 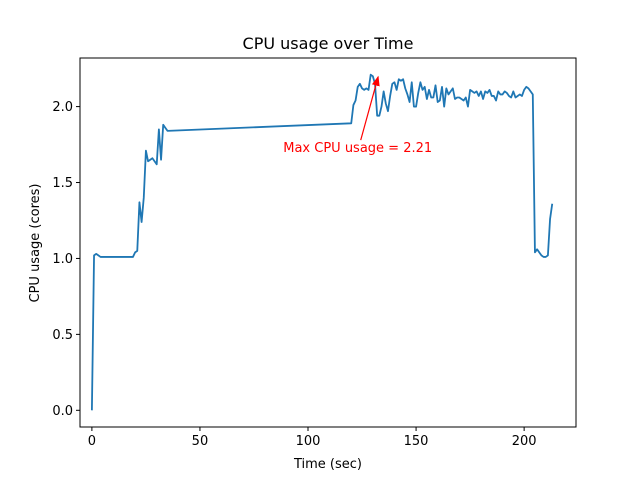 I want to click on chart-title: CPU usage over Time, so click(x=328, y=43).